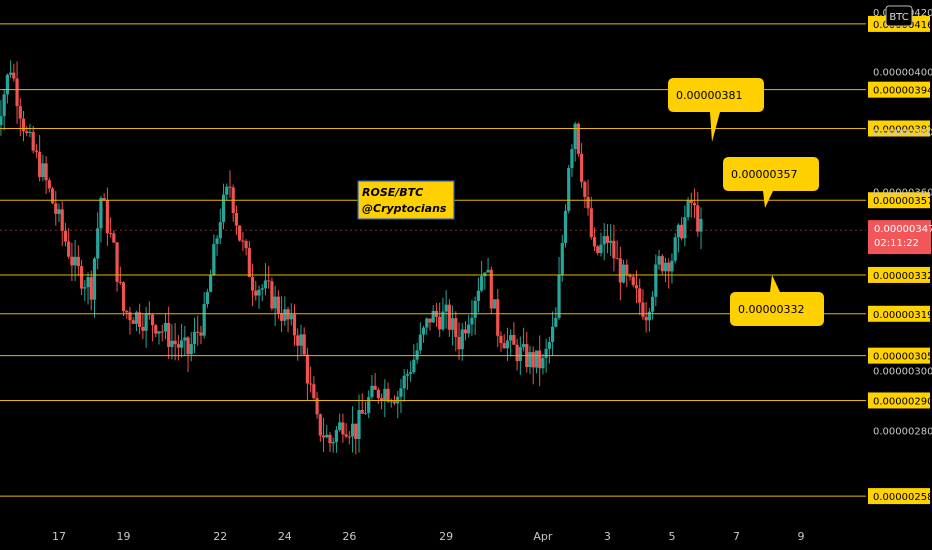  I want to click on price-callout: 0.00000357, so click(771, 182).